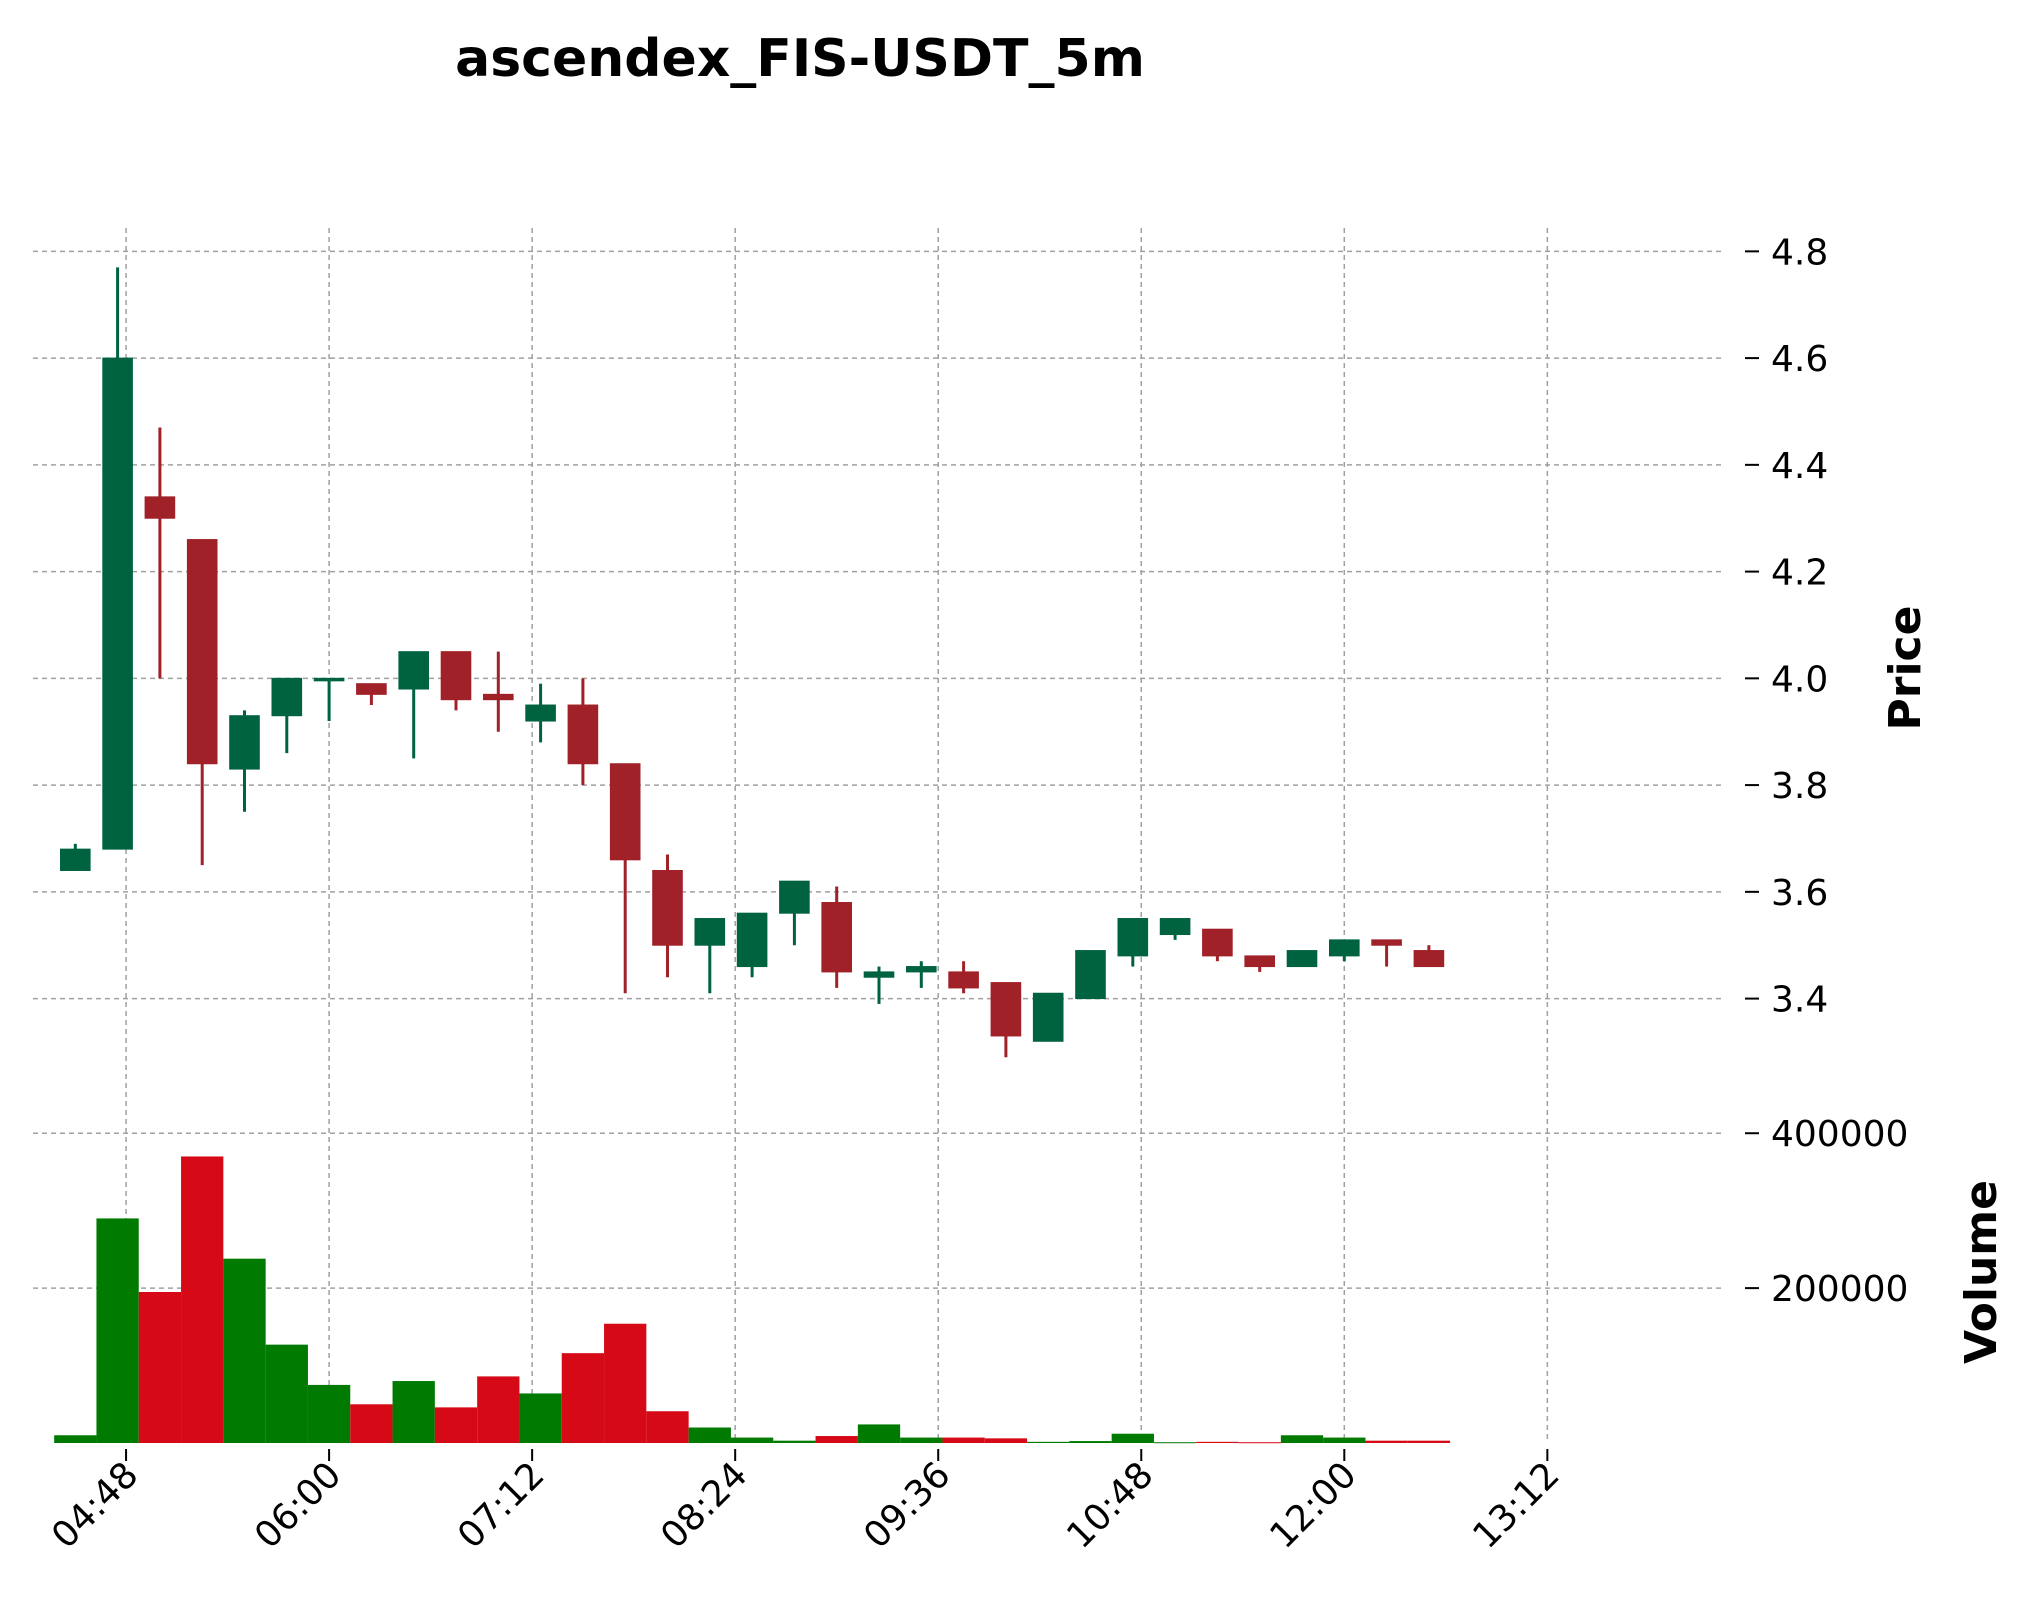  What do you see at coordinates (907, 1505) in the screenshot?
I see `x-tick-label: 09:36` at bounding box center [907, 1505].